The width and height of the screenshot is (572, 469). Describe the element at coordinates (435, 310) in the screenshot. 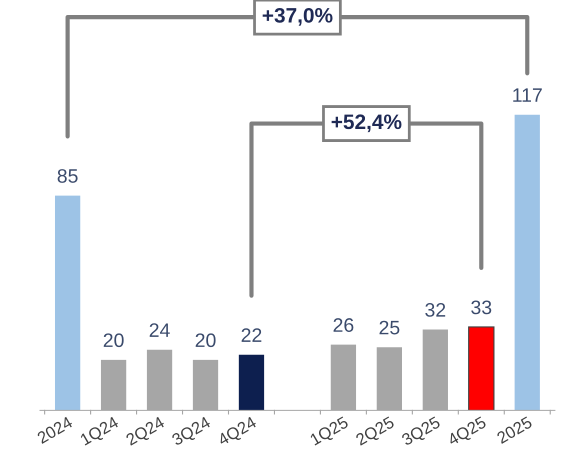

I see `data-label: 32` at that location.